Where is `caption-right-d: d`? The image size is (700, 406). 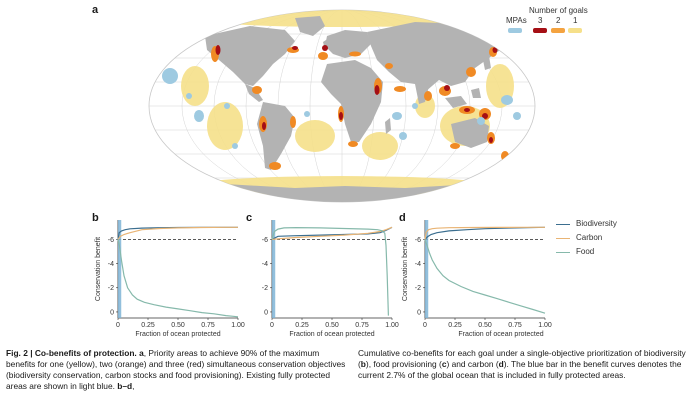 caption-right-d: d is located at coordinates (501, 364).